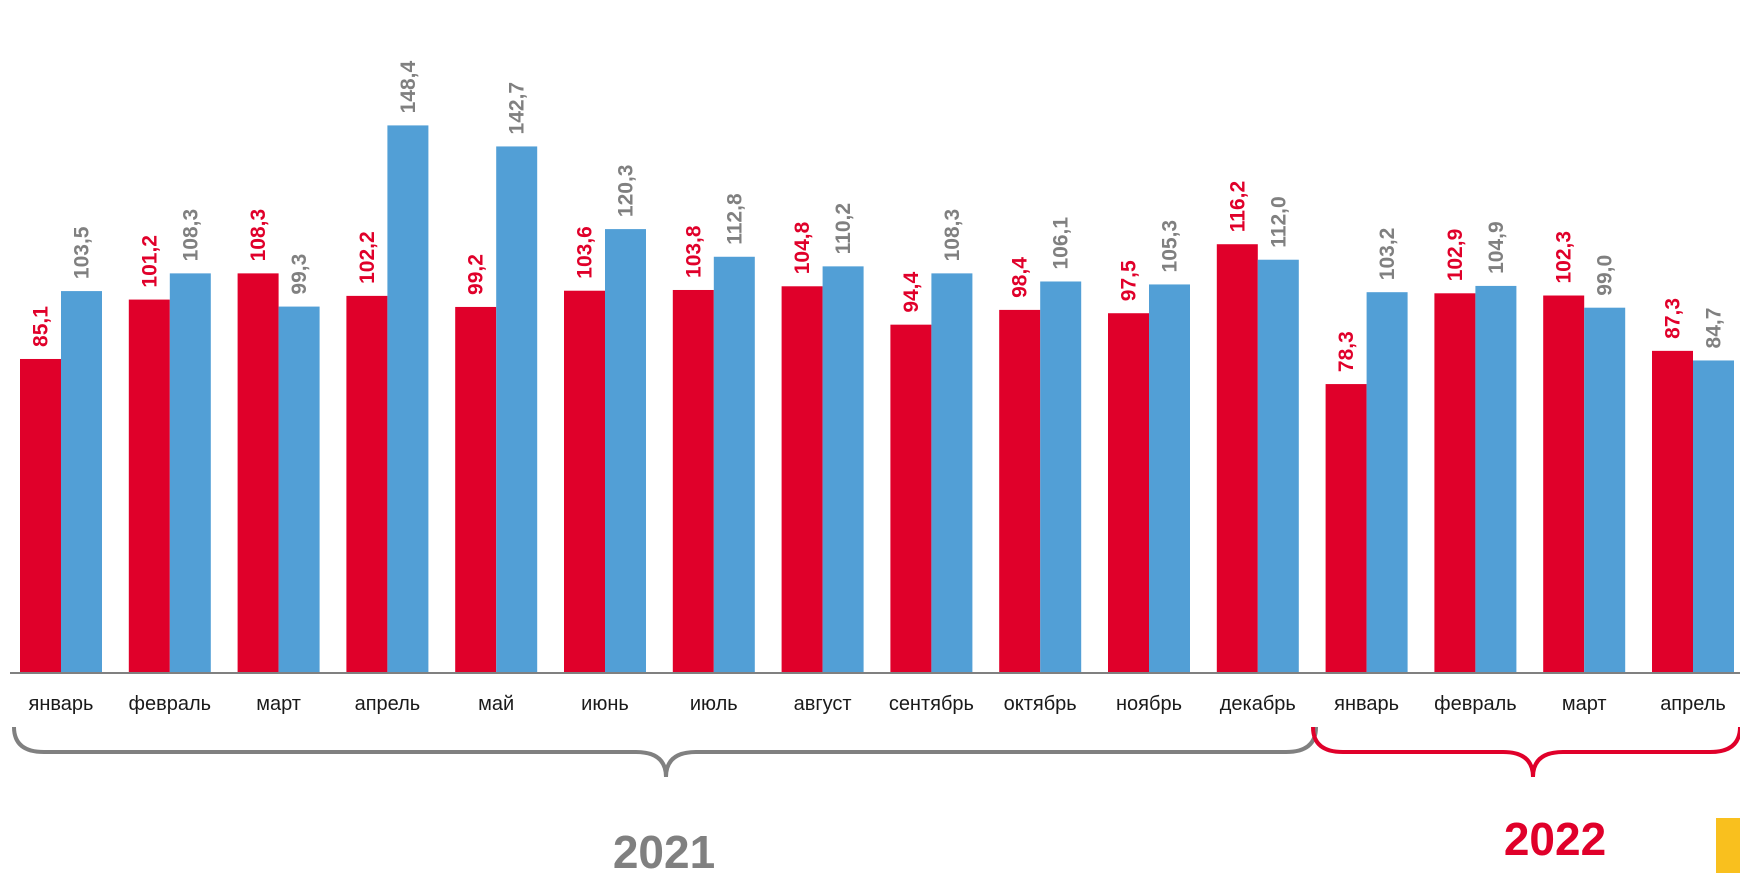 This screenshot has width=1740, height=873. I want to click on value-label-series2-14: 99,0, so click(1605, 275).